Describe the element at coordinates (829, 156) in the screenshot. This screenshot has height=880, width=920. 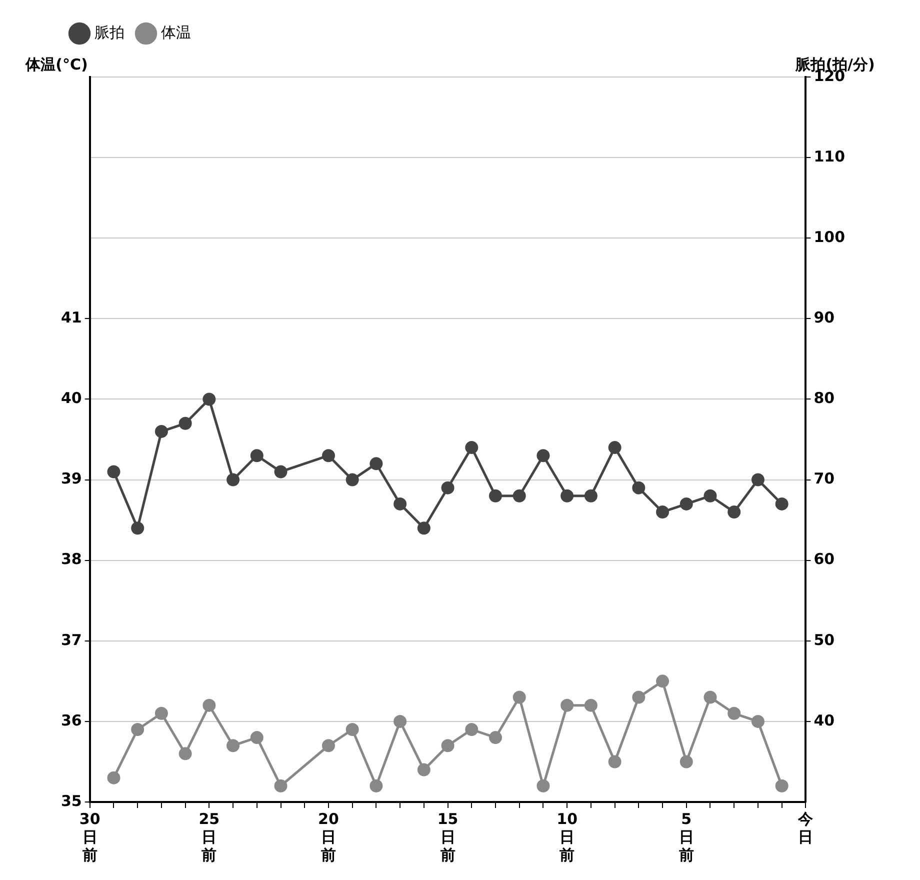
I see `y2-tick-label: 110` at that location.